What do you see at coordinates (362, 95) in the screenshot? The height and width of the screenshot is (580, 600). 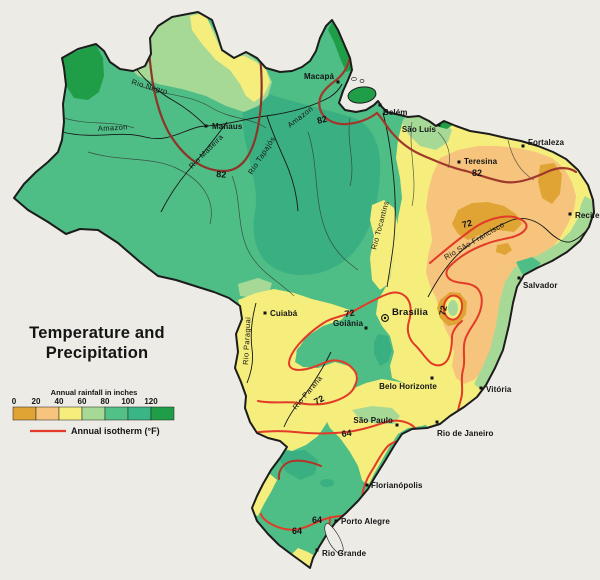 I see `marajo-island` at bounding box center [362, 95].